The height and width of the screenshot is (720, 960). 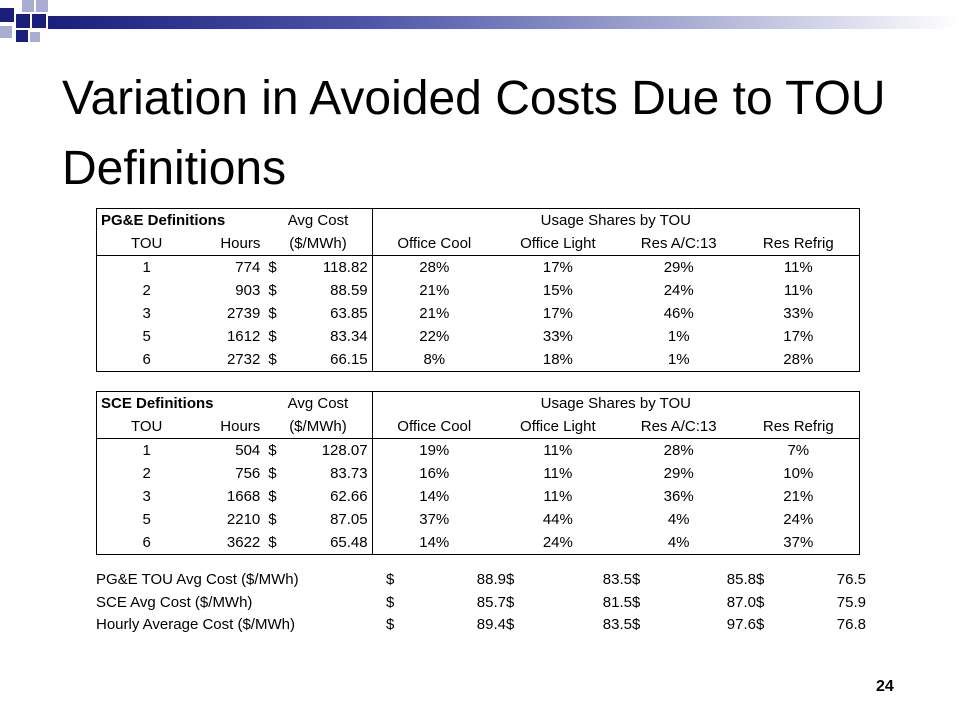 What do you see at coordinates (243, 519) in the screenshot?
I see `hours-cell: 2210` at bounding box center [243, 519].